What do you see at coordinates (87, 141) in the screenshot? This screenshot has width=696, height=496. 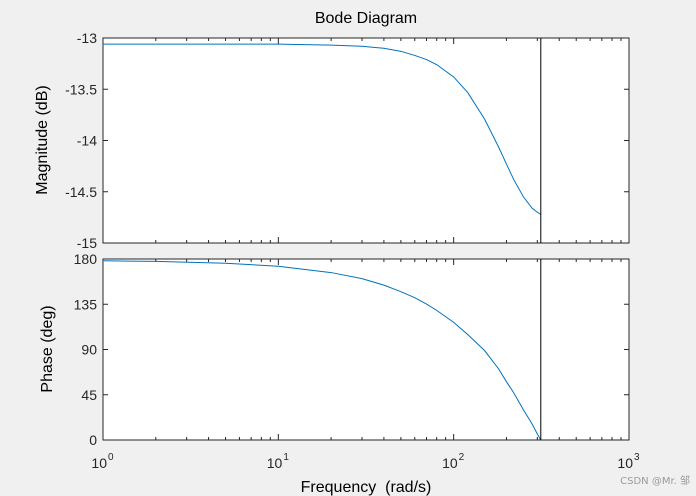 I see `magnitude-ytick-label: -14` at bounding box center [87, 141].